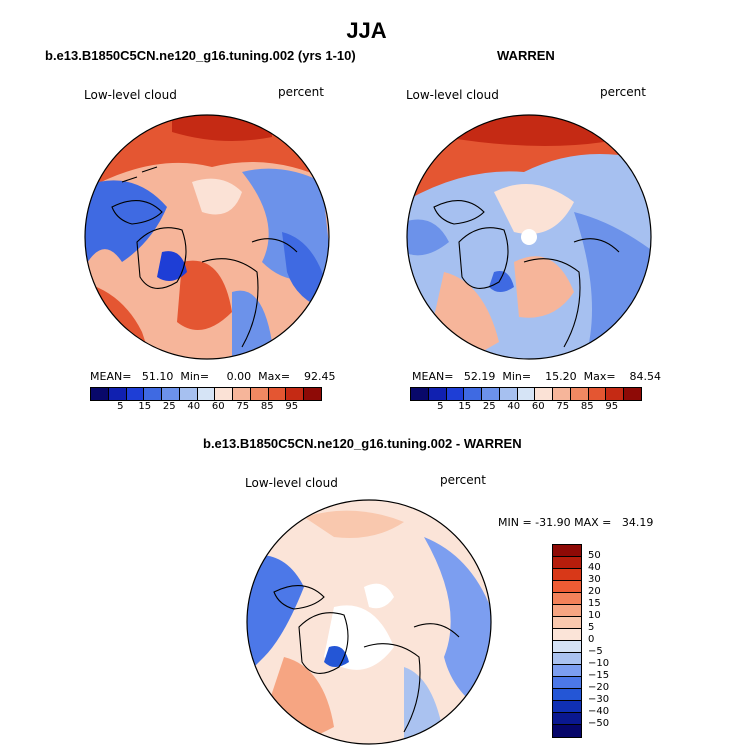 This screenshot has width=733, height=747. What do you see at coordinates (599, 675) in the screenshot?
I see `colorbar-tick-label: −15` at bounding box center [599, 675].